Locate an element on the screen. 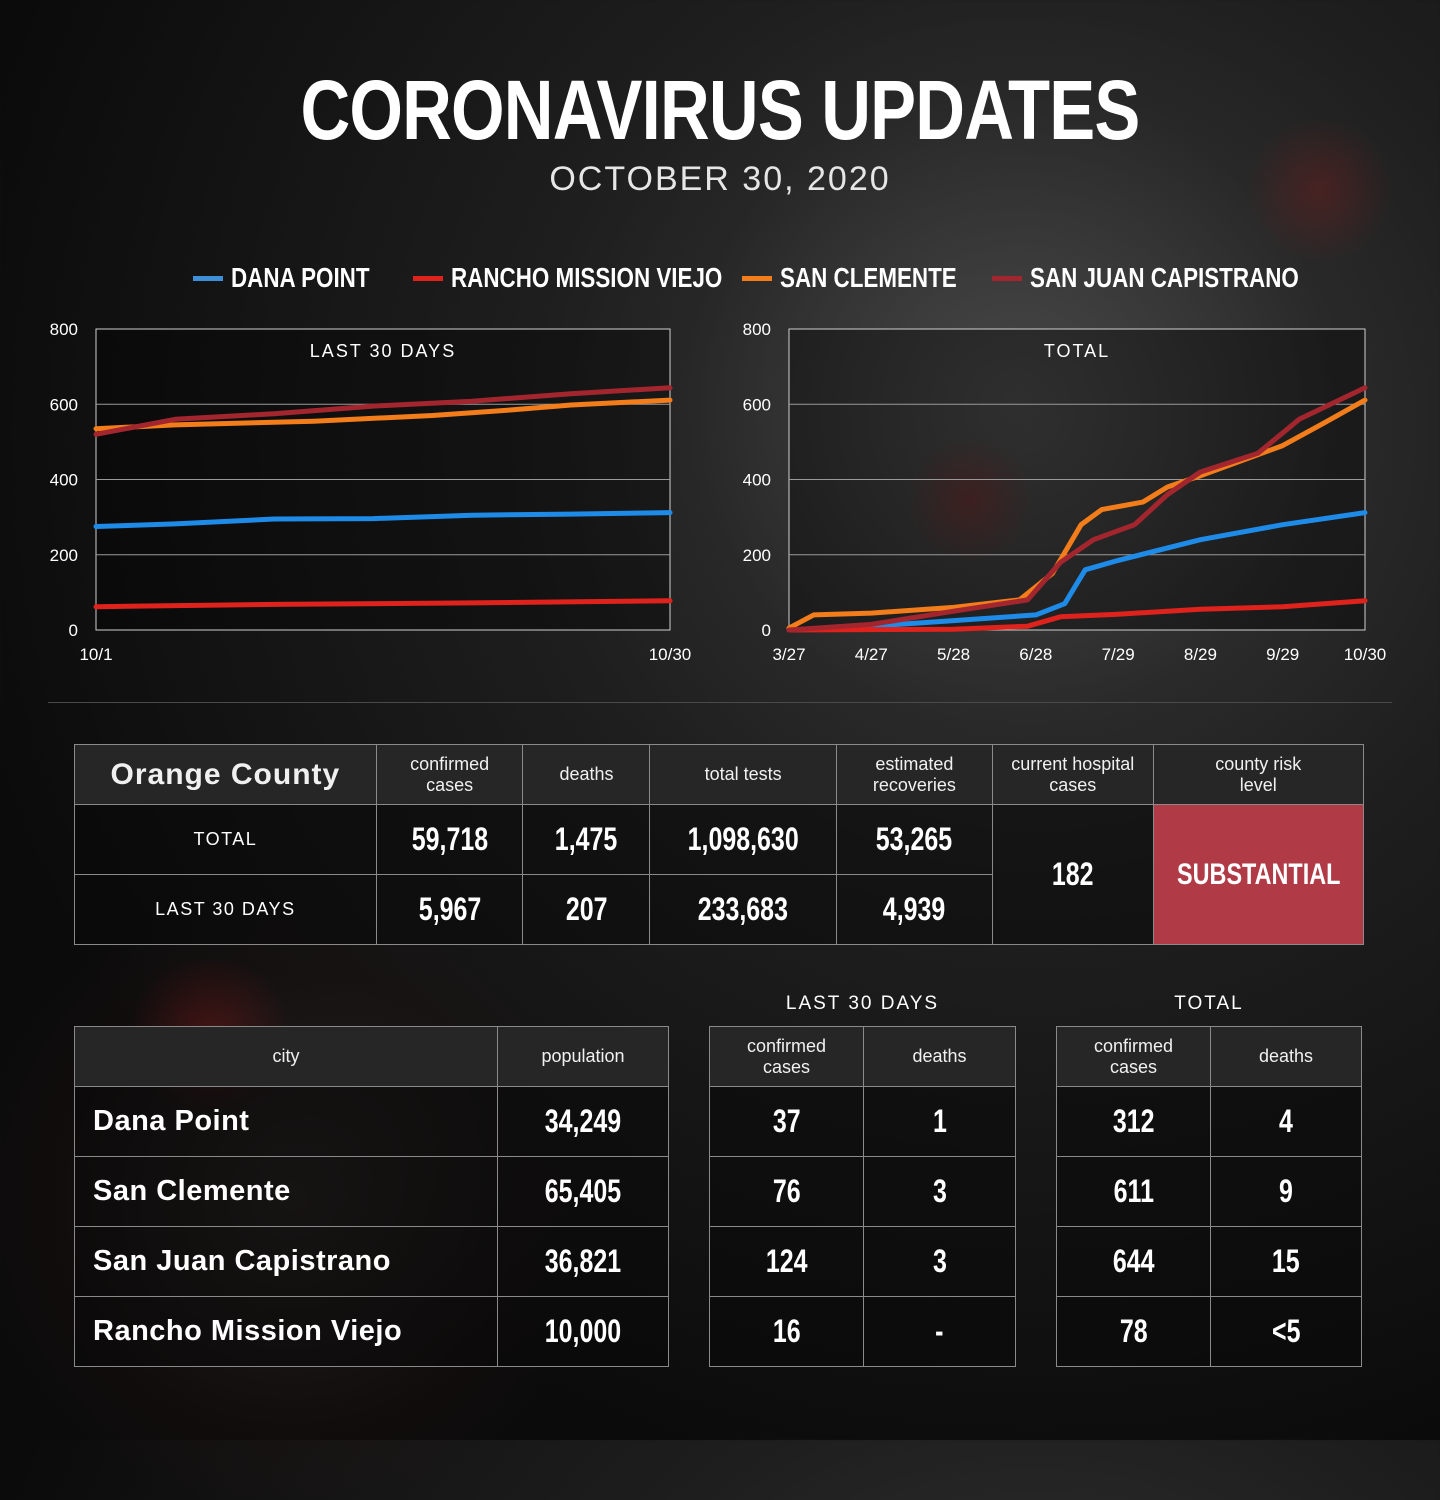 The height and width of the screenshot is (1500, 1440). row-label: LAST 30 DAYS is located at coordinates (225, 909).